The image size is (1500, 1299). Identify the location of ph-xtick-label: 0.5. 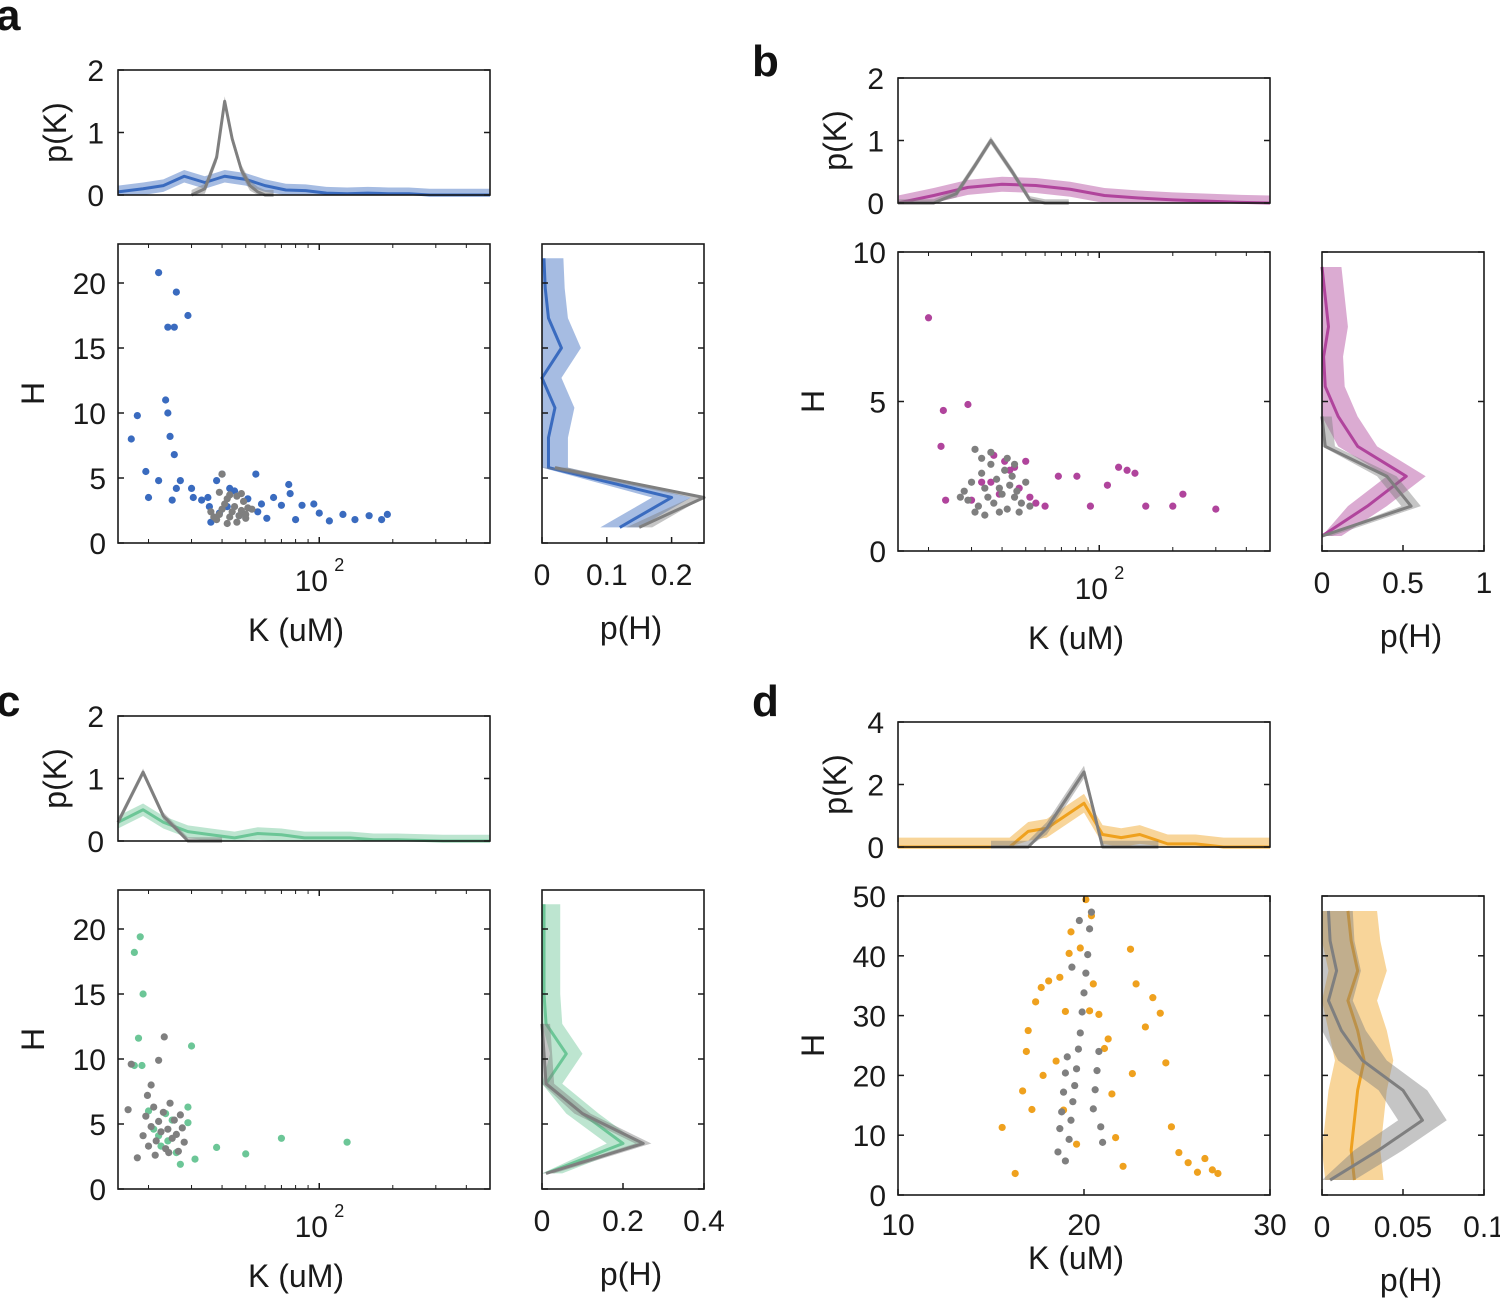
(1403, 583).